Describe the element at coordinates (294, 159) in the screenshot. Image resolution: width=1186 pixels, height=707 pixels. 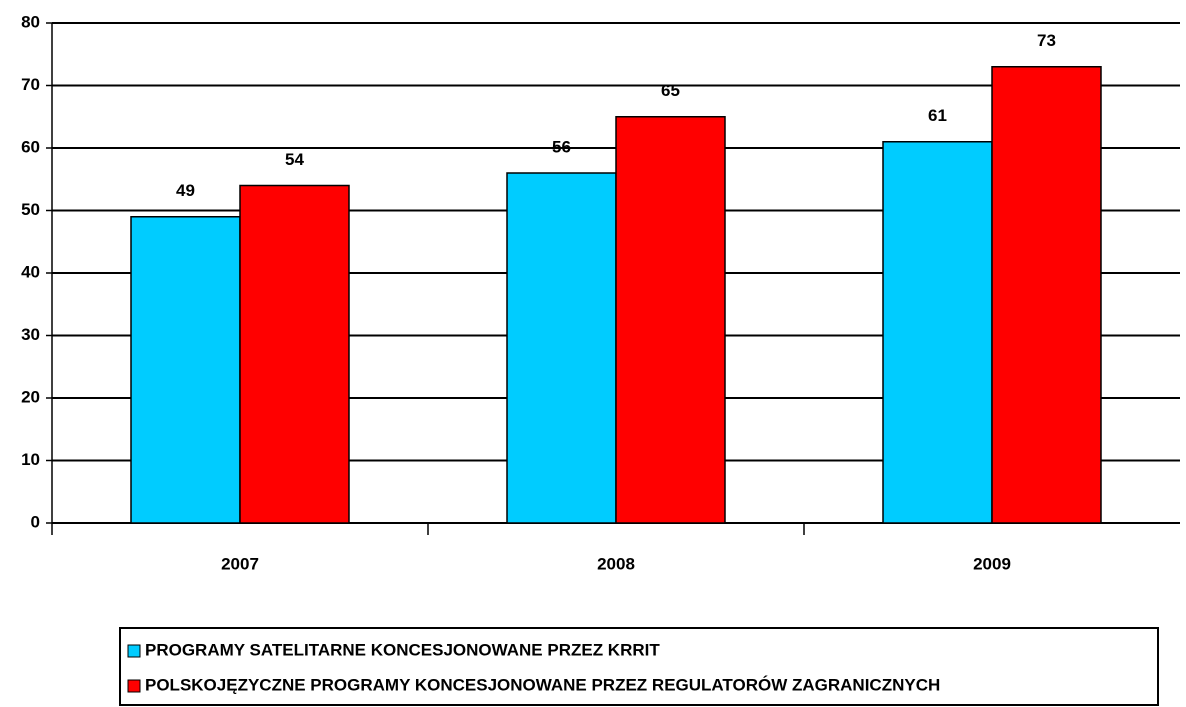
I see `data-label: 54` at that location.